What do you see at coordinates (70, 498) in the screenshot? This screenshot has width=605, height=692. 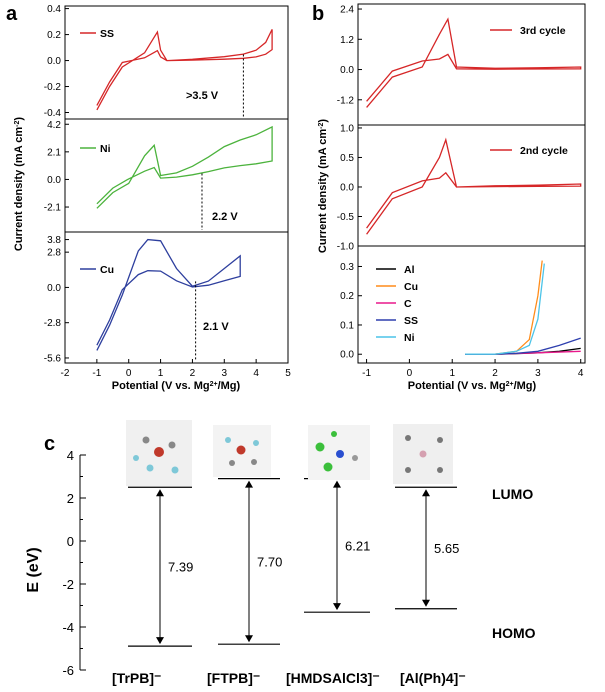 I see `panel-c-ytick-label: 2` at bounding box center [70, 498].